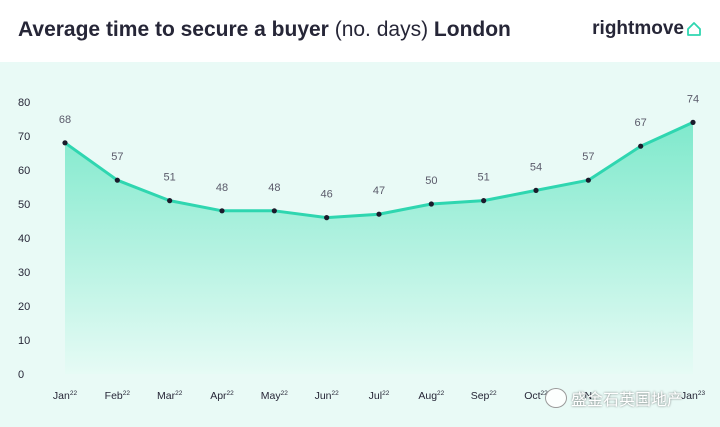 This screenshot has width=720, height=427. Describe the element at coordinates (379, 191) in the screenshot. I see `data-label: 47` at that location.